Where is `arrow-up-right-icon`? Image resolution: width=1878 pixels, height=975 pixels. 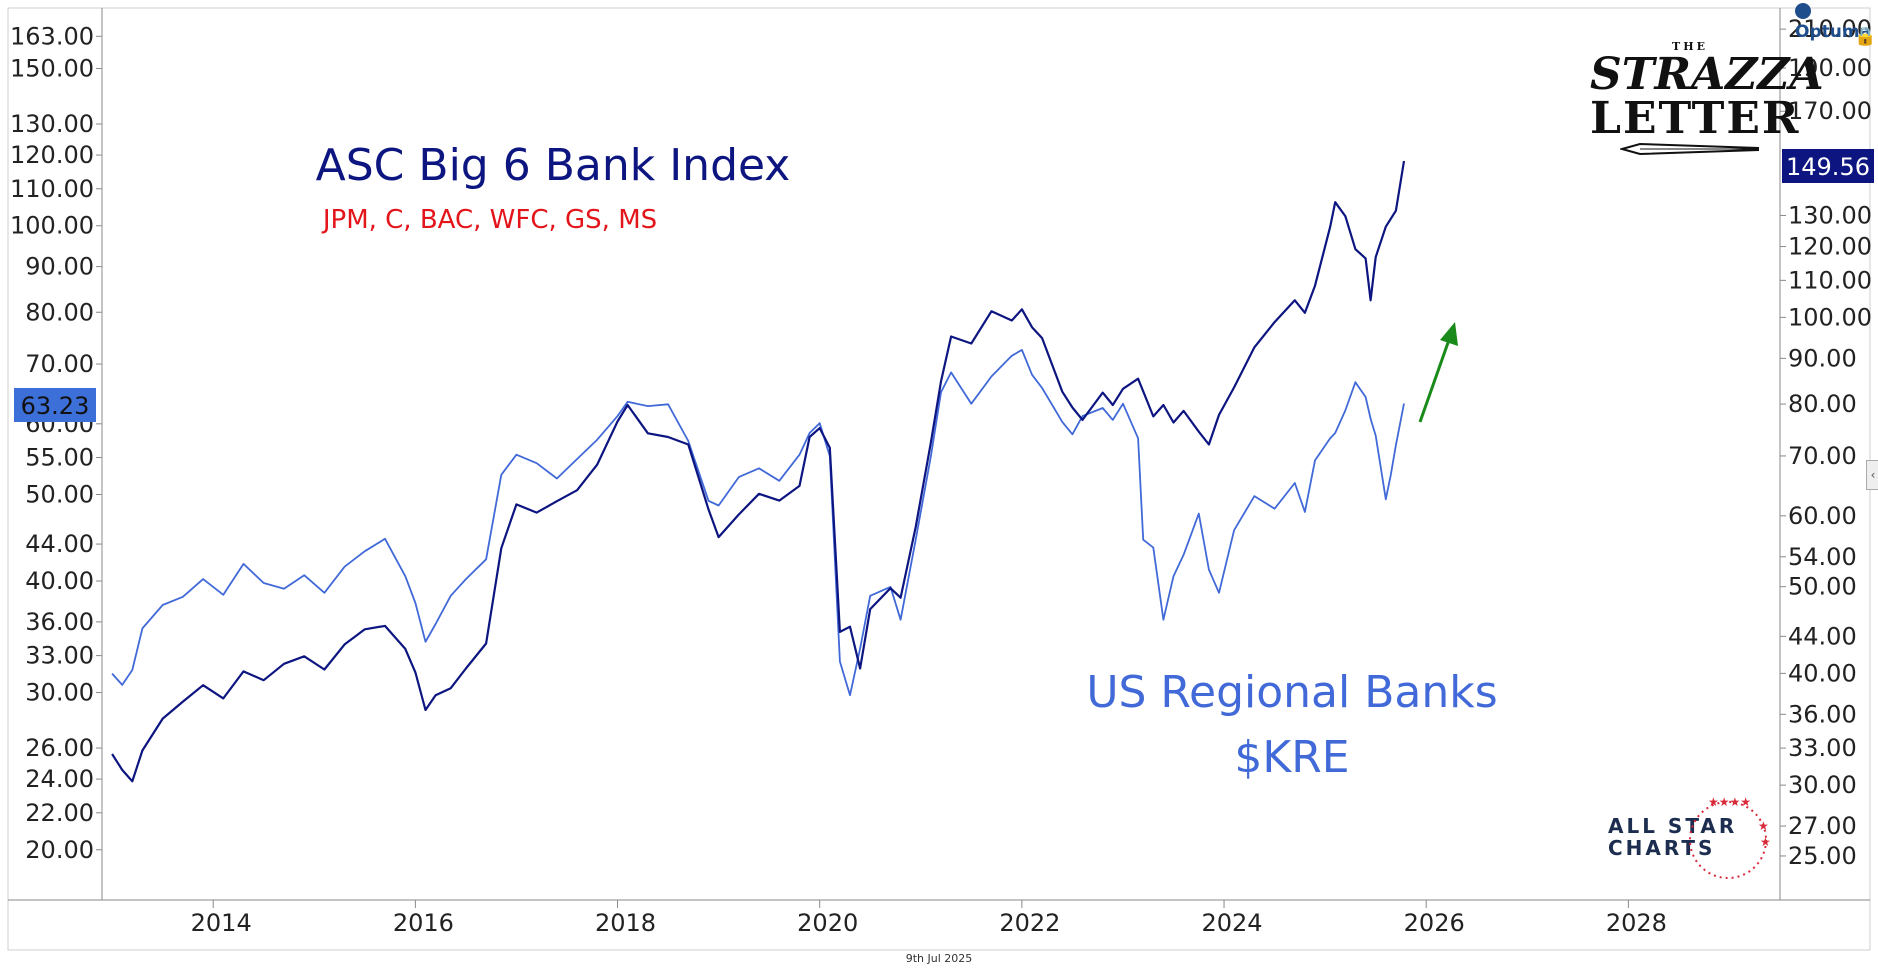 arrow-up-right-icon is located at coordinates (1438, 372).